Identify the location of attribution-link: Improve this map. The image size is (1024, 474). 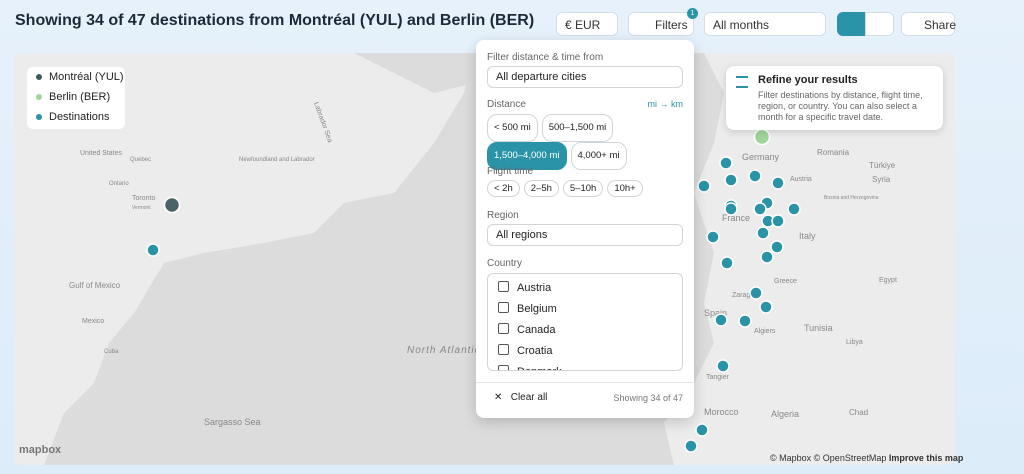
(926, 458).